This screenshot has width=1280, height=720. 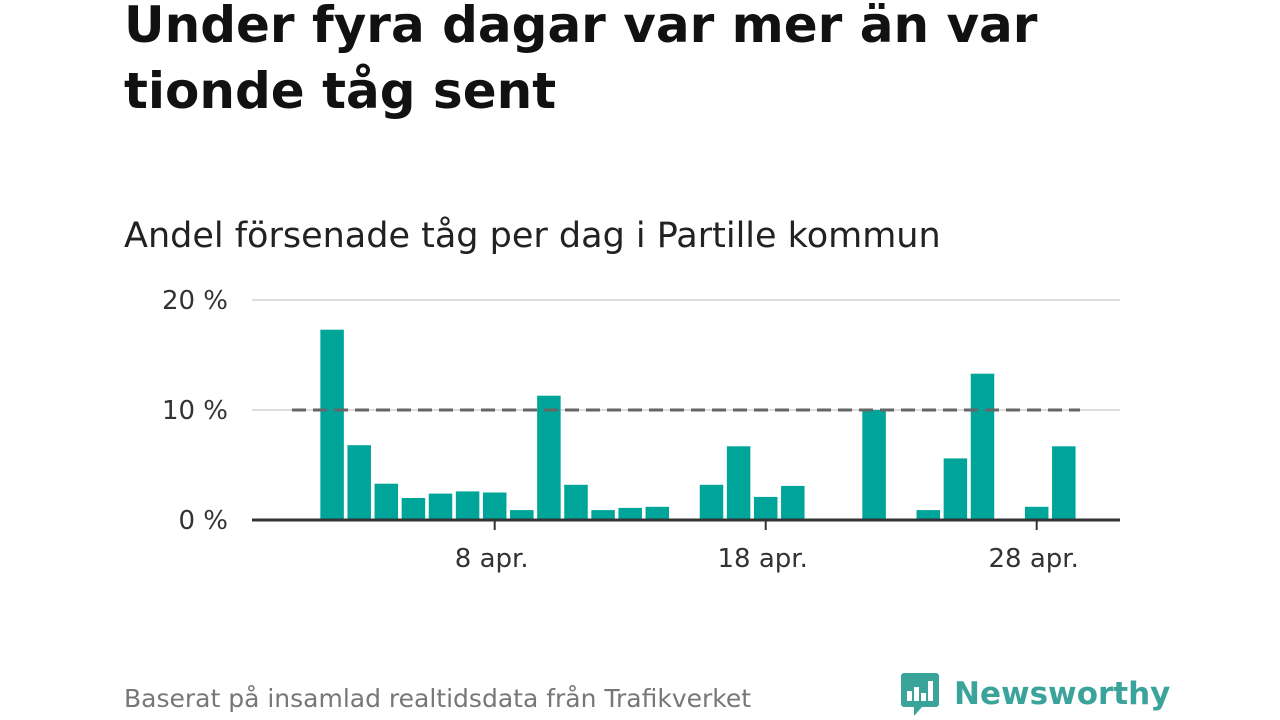 I want to click on newsworthy-logo: Newsworthy, so click(x=1035, y=694).